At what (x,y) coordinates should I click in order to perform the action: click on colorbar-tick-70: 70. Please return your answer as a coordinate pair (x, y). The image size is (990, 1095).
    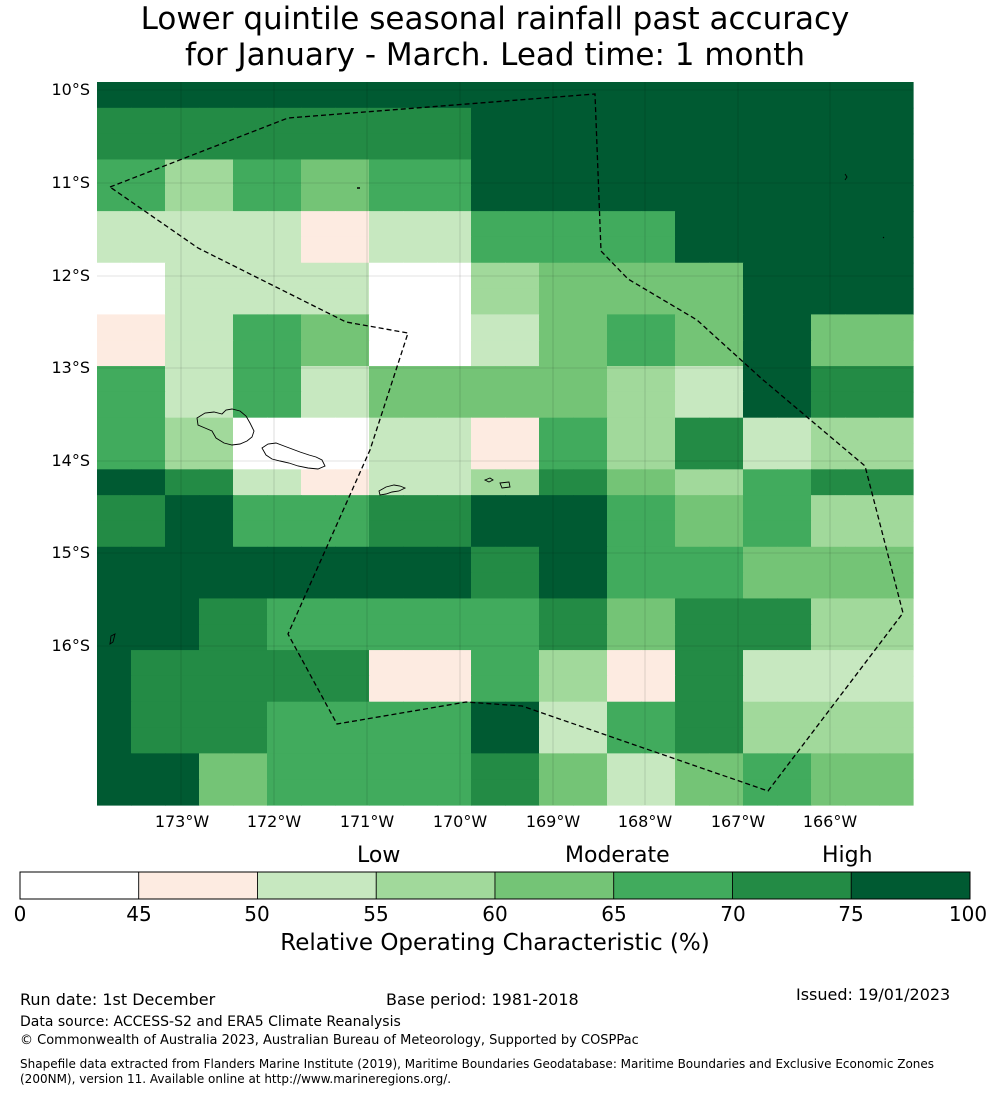
    Looking at the image, I should click on (733, 914).